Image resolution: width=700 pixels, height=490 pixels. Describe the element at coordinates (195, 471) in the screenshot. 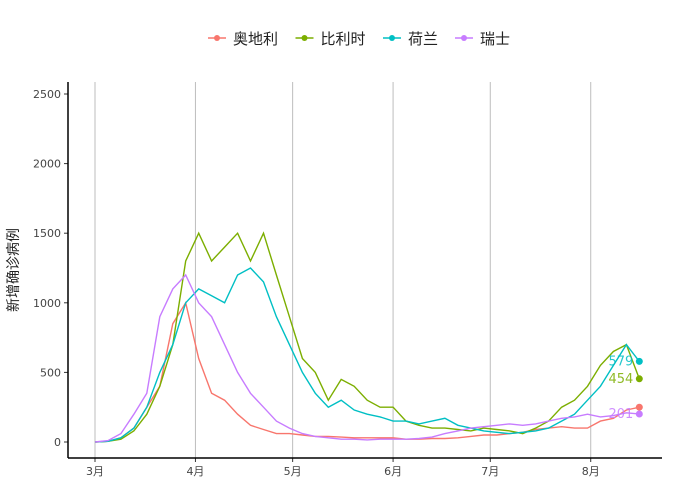

I see `x-tick-label: 4月` at that location.